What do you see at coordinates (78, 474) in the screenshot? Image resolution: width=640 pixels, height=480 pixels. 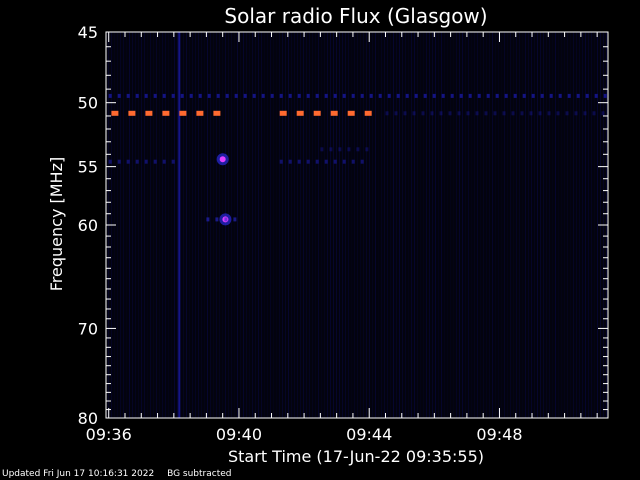 I see `updated-timestamp: Updated Fri Jun 17 10:16:31 2022` at bounding box center [78, 474].